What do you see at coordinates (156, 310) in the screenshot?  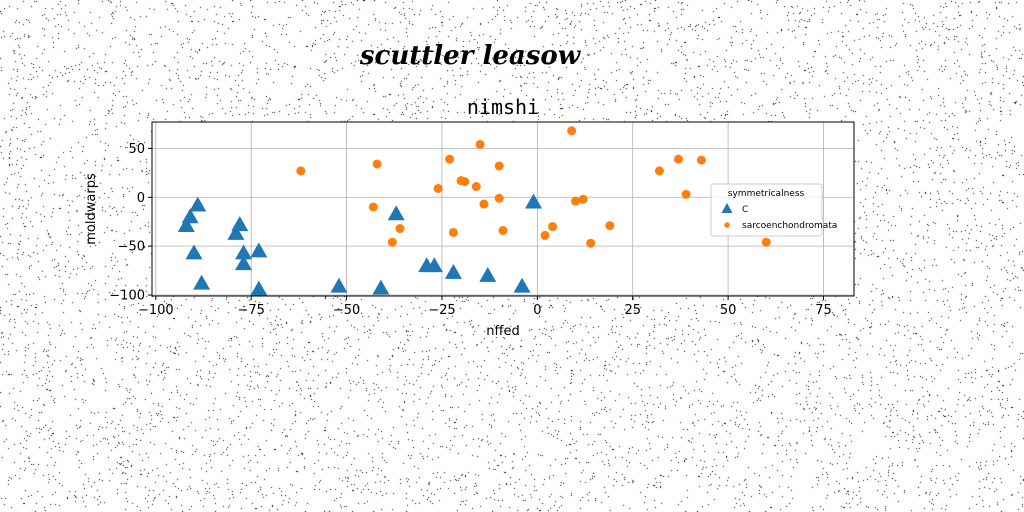 I see `x-tick-label: −100` at bounding box center [156, 310].